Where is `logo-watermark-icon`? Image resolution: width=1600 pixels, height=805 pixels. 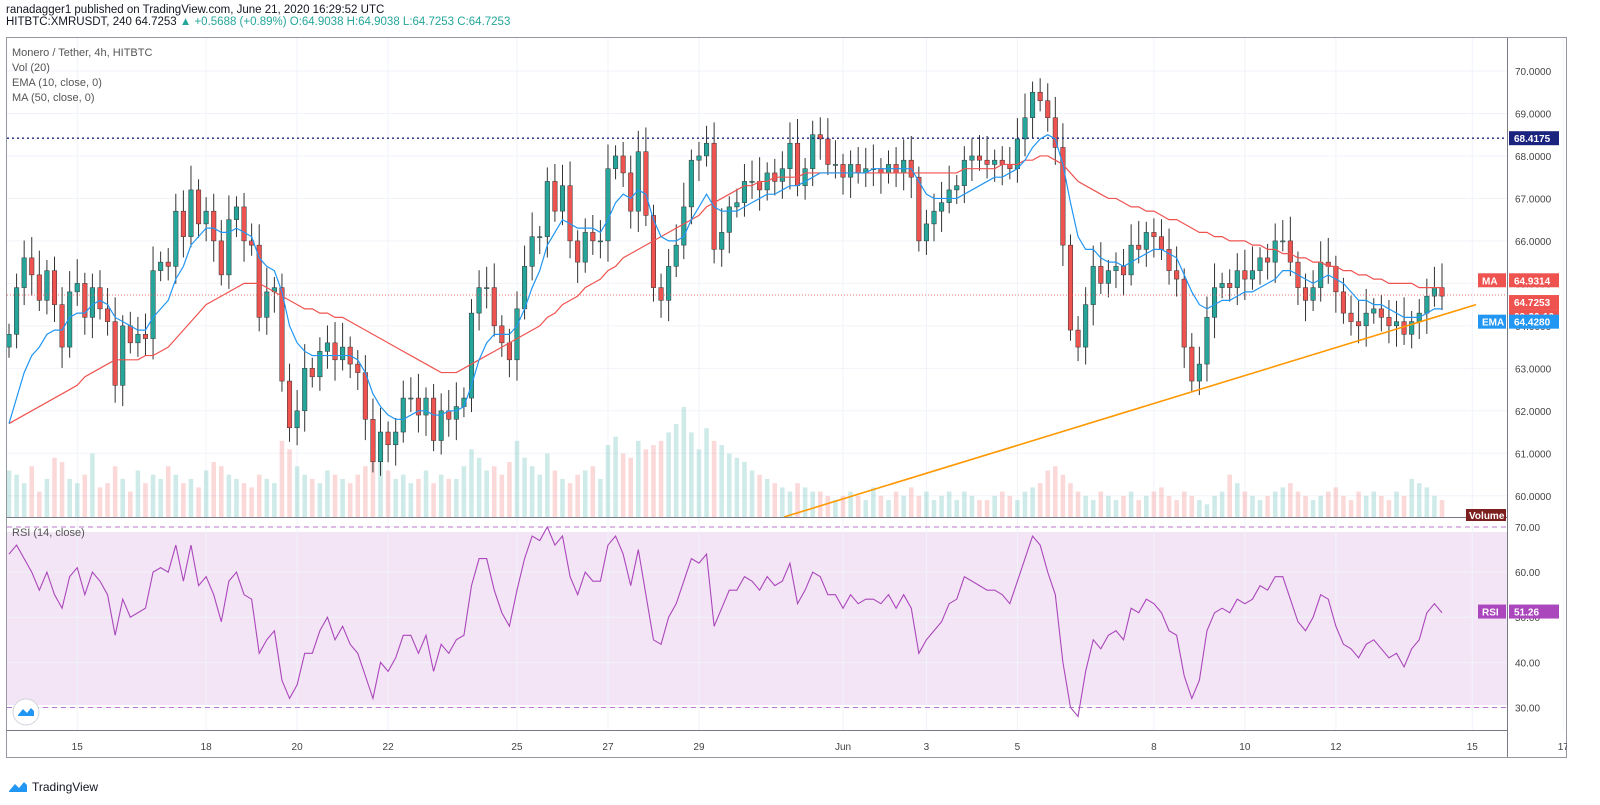
logo-watermark-icon is located at coordinates (26, 712).